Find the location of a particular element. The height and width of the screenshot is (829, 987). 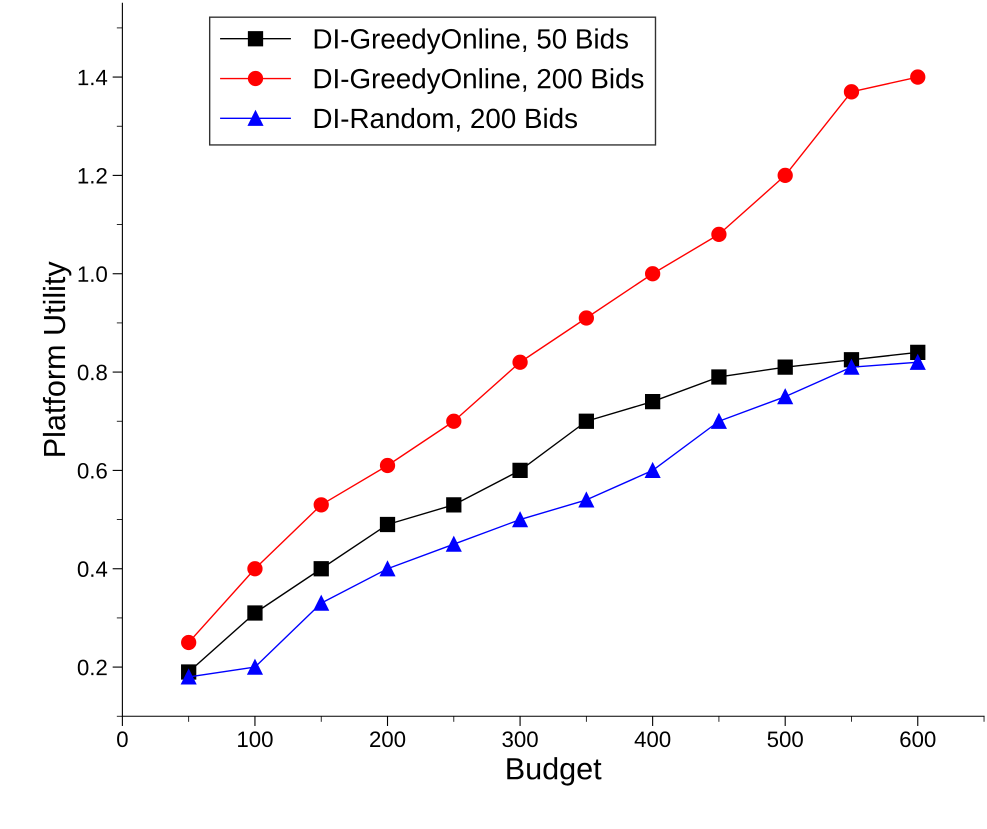

x-tick-label: 0 is located at coordinates (122, 739).